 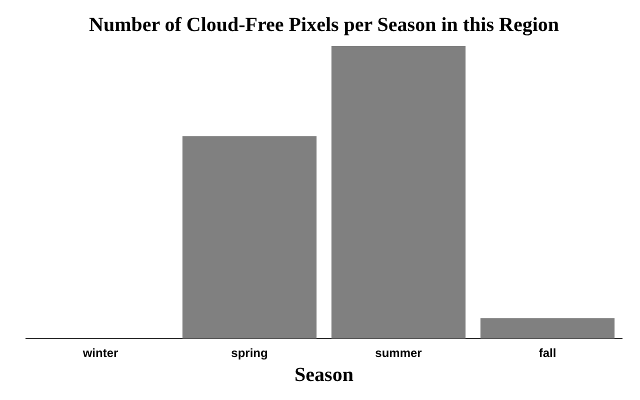 What do you see at coordinates (398, 353) in the screenshot?
I see `x-tick-label: summer` at bounding box center [398, 353].